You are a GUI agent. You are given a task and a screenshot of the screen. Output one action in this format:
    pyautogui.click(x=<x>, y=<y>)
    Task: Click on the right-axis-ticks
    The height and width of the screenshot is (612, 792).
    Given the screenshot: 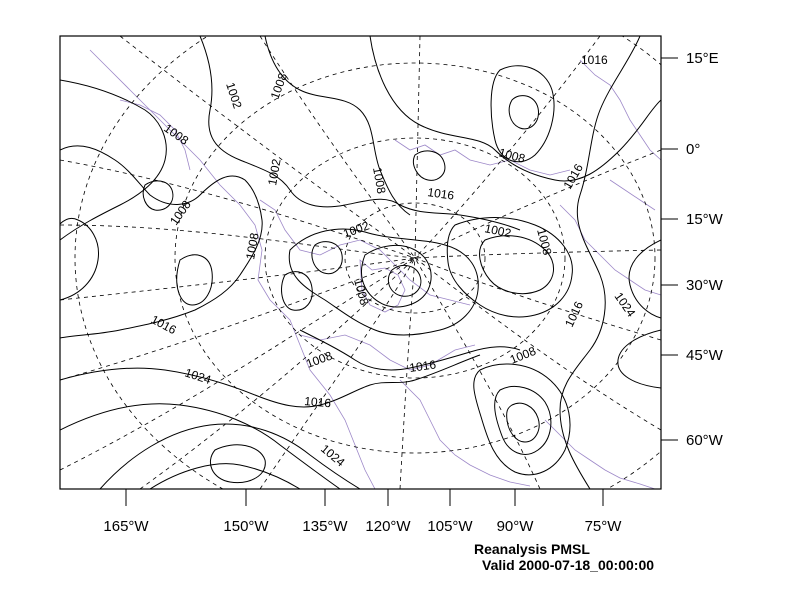 What is the action you would take?
    pyautogui.click(x=669, y=249)
    